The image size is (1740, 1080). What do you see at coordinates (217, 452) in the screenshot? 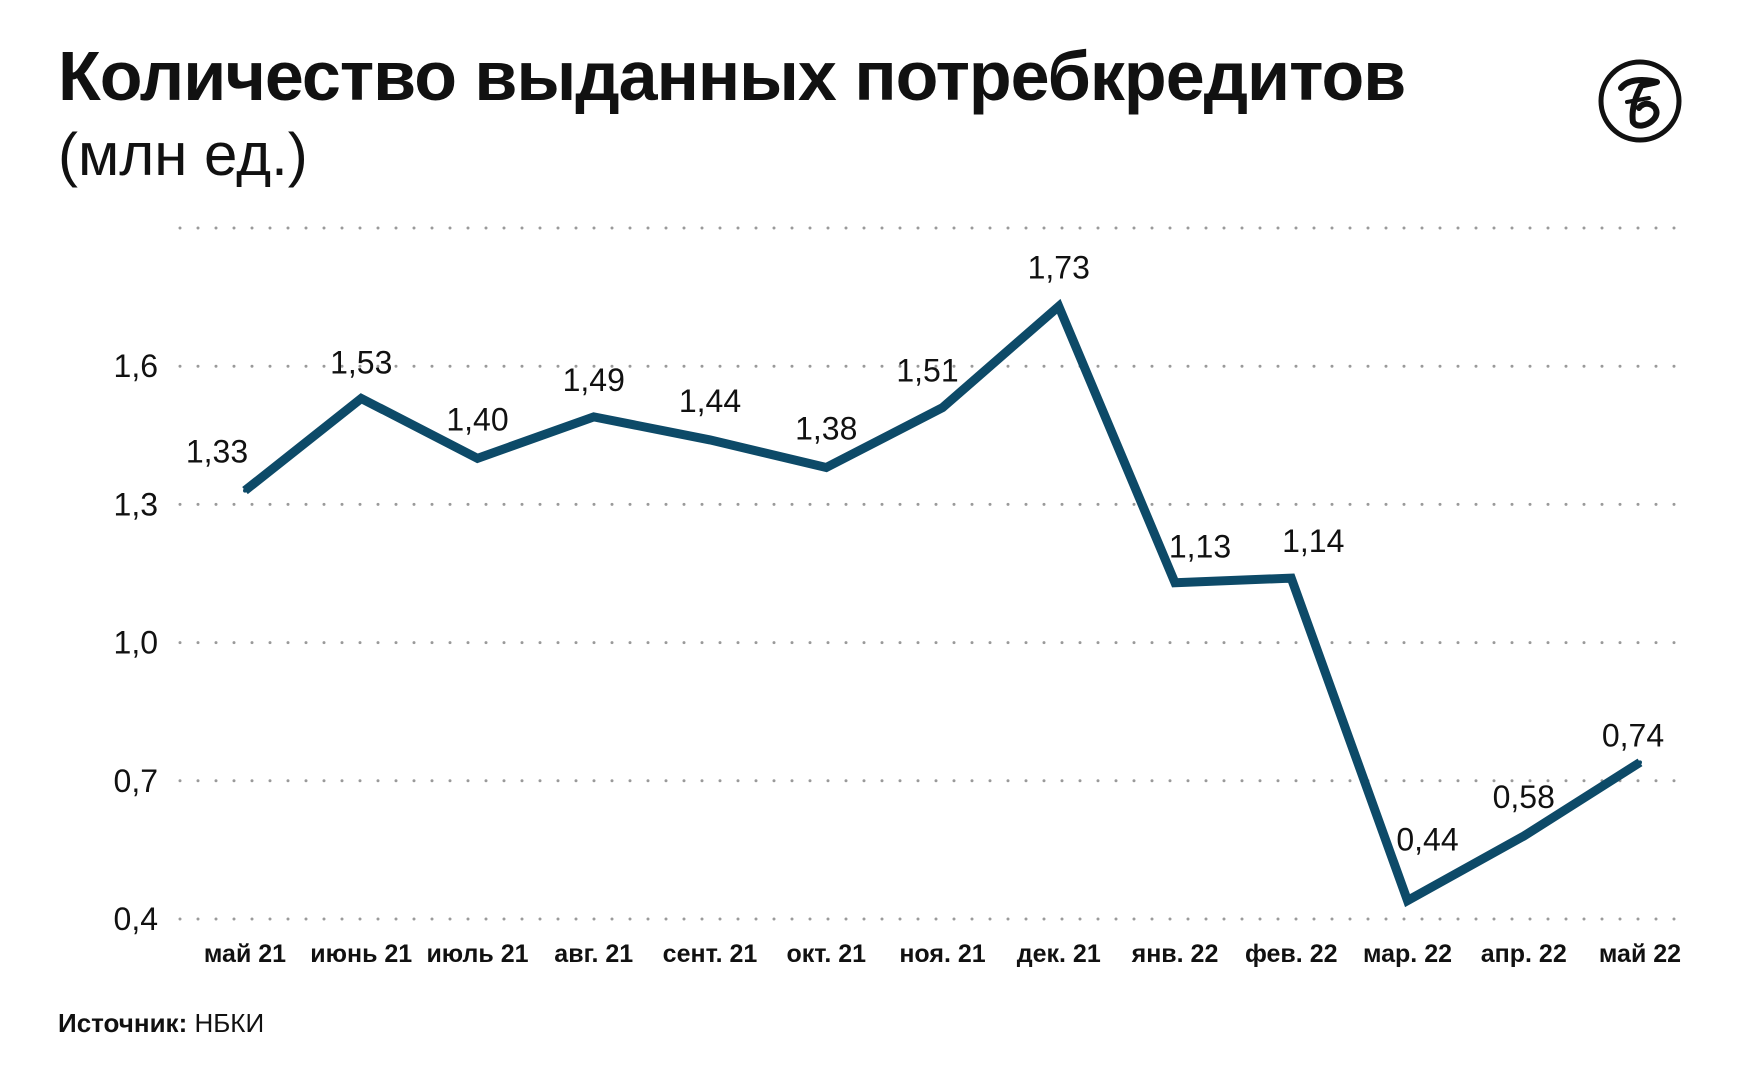
I see `data-label: 1,33` at bounding box center [217, 452].